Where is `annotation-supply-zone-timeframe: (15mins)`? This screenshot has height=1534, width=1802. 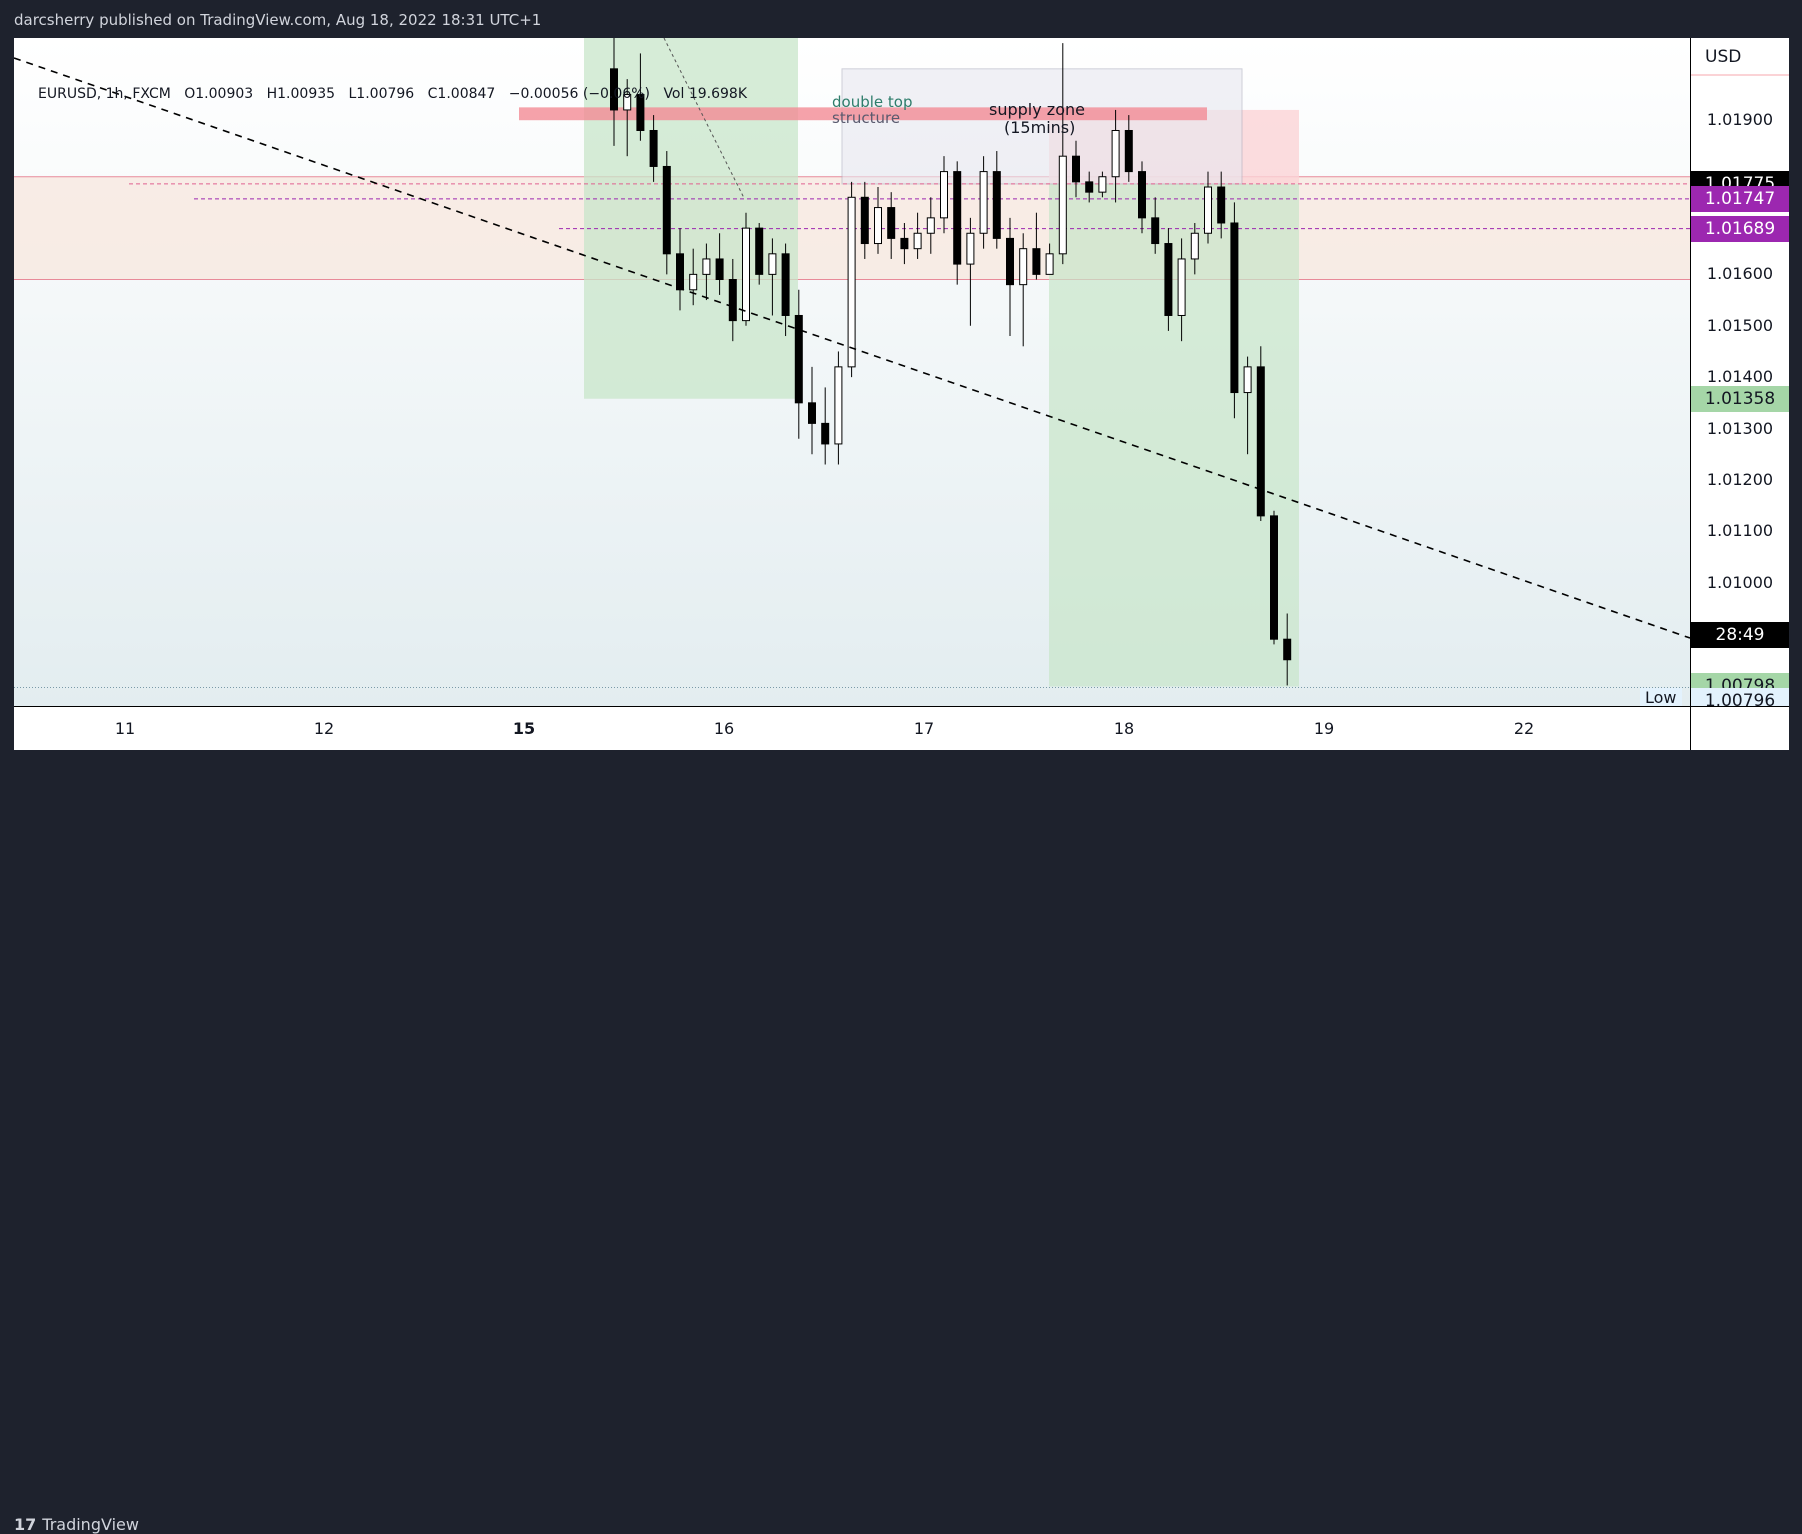
annotation-supply-zone-timeframe: (15mins) is located at coordinates (1040, 127).